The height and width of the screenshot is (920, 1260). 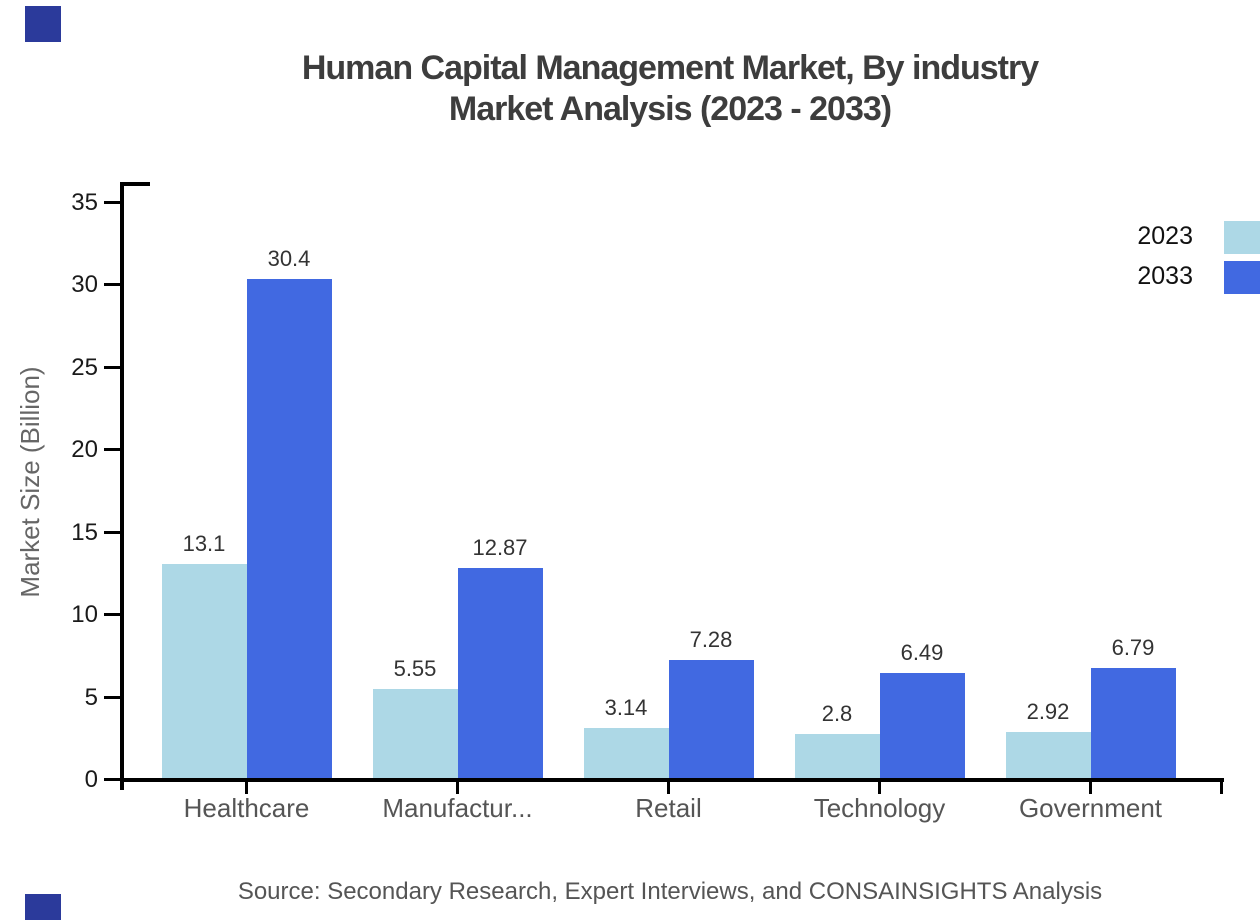 I want to click on bar-value-label-2023-3: 2.8, so click(x=837, y=713).